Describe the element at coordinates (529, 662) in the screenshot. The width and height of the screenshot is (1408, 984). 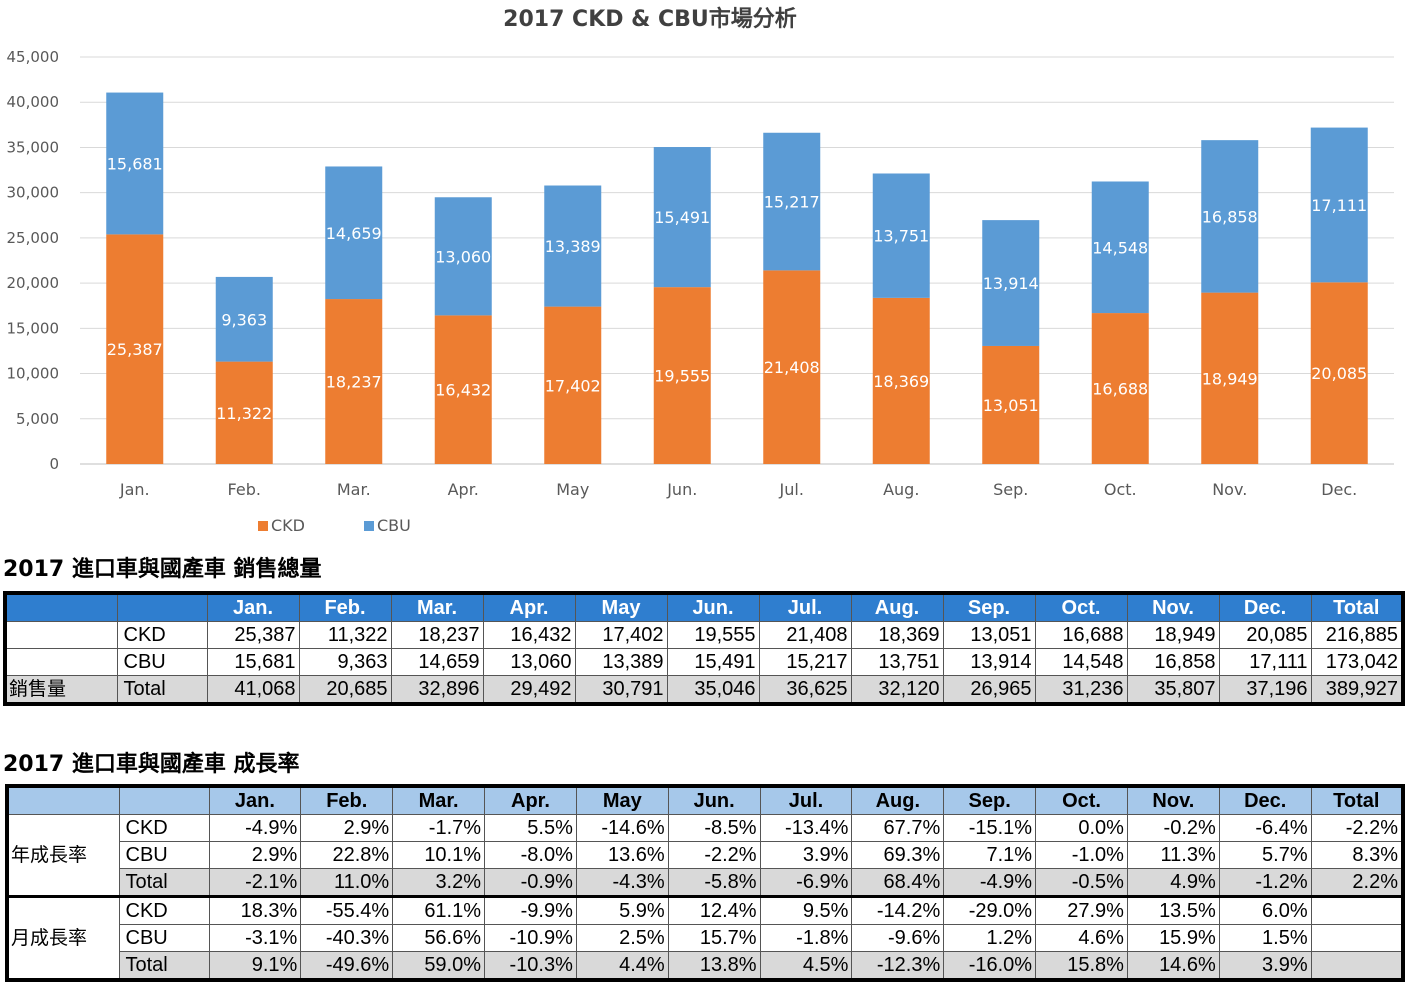
I see `value-cell: 13,060` at that location.